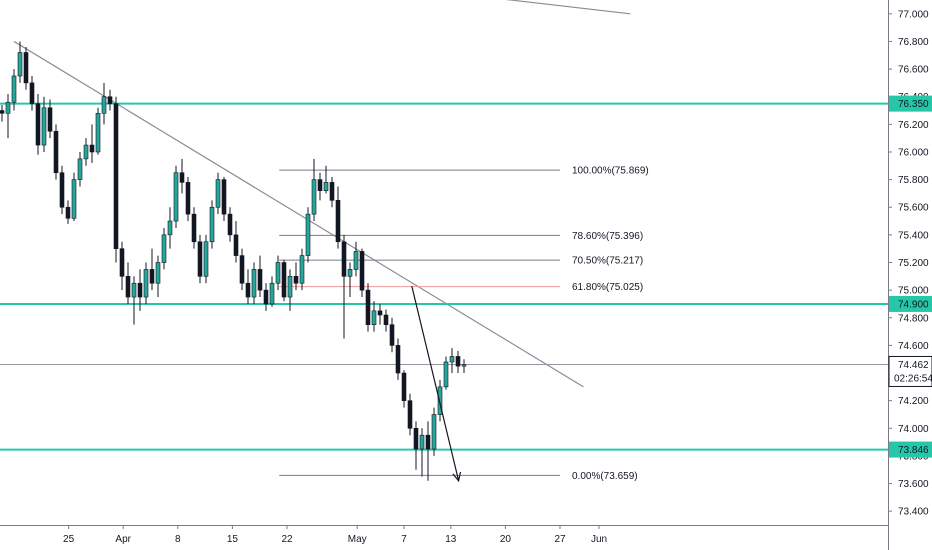 This screenshot has width=932, height=550. I want to click on x-tick-label: May, so click(357, 539).